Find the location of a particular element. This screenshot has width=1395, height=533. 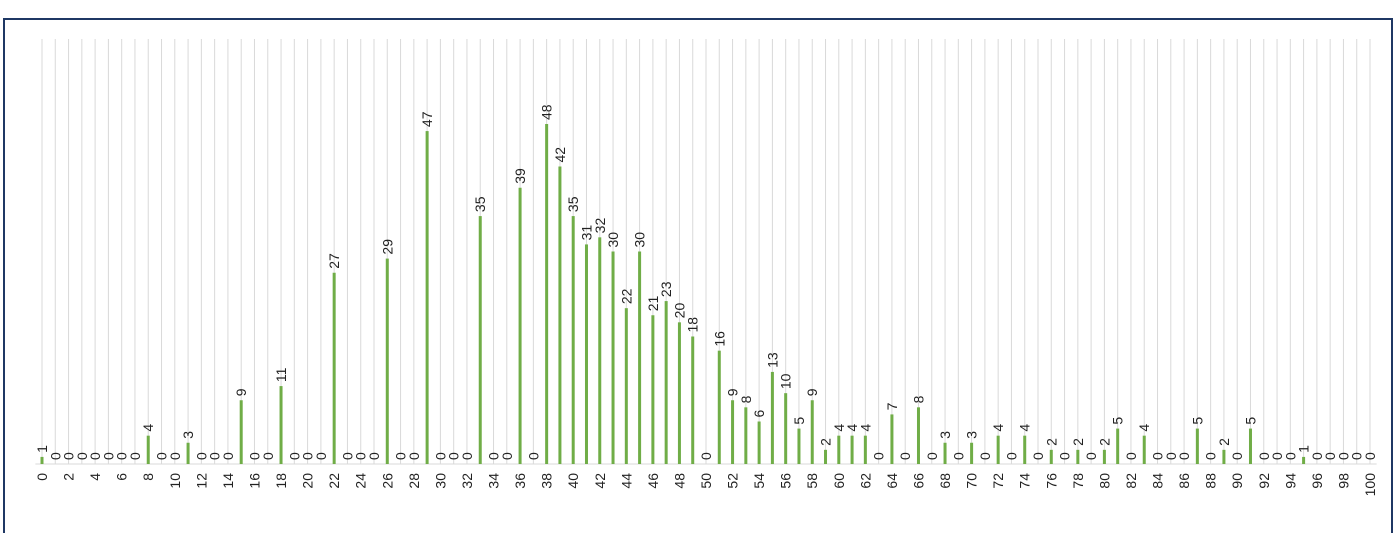

data-label: 31 is located at coordinates (586, 233).